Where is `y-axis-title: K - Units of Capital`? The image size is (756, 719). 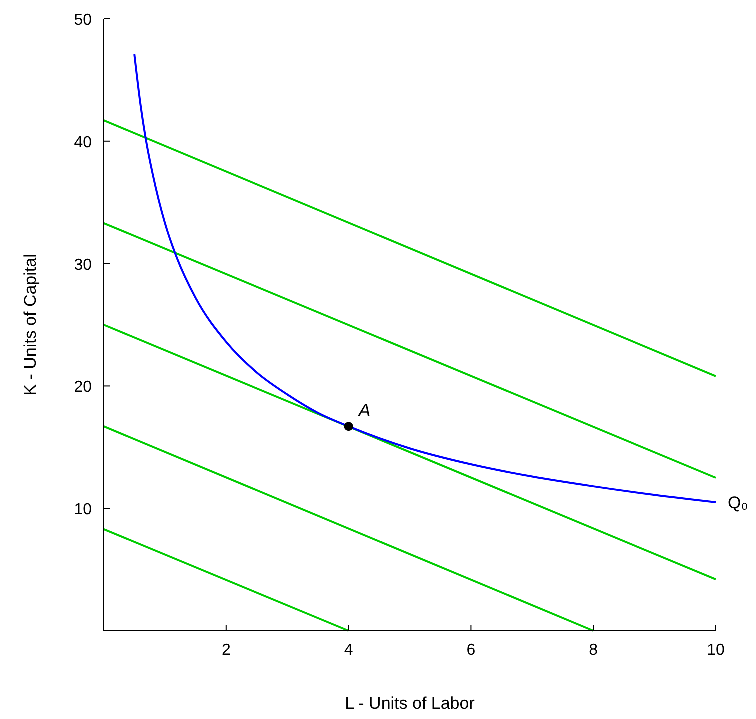 y-axis-title: K - Units of Capital is located at coordinates (30, 325).